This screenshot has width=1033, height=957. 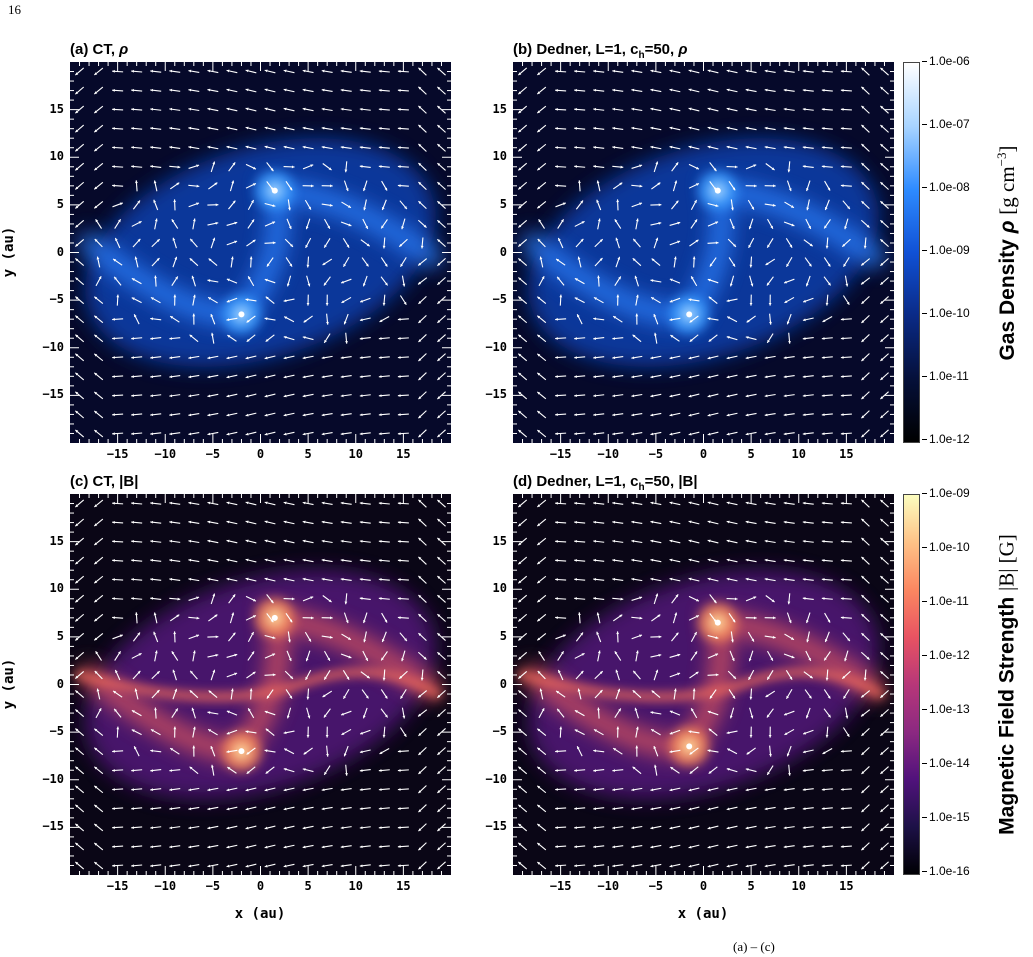 I want to click on cbar-magnetic-tick: 1.0e-09, so click(x=946, y=493).